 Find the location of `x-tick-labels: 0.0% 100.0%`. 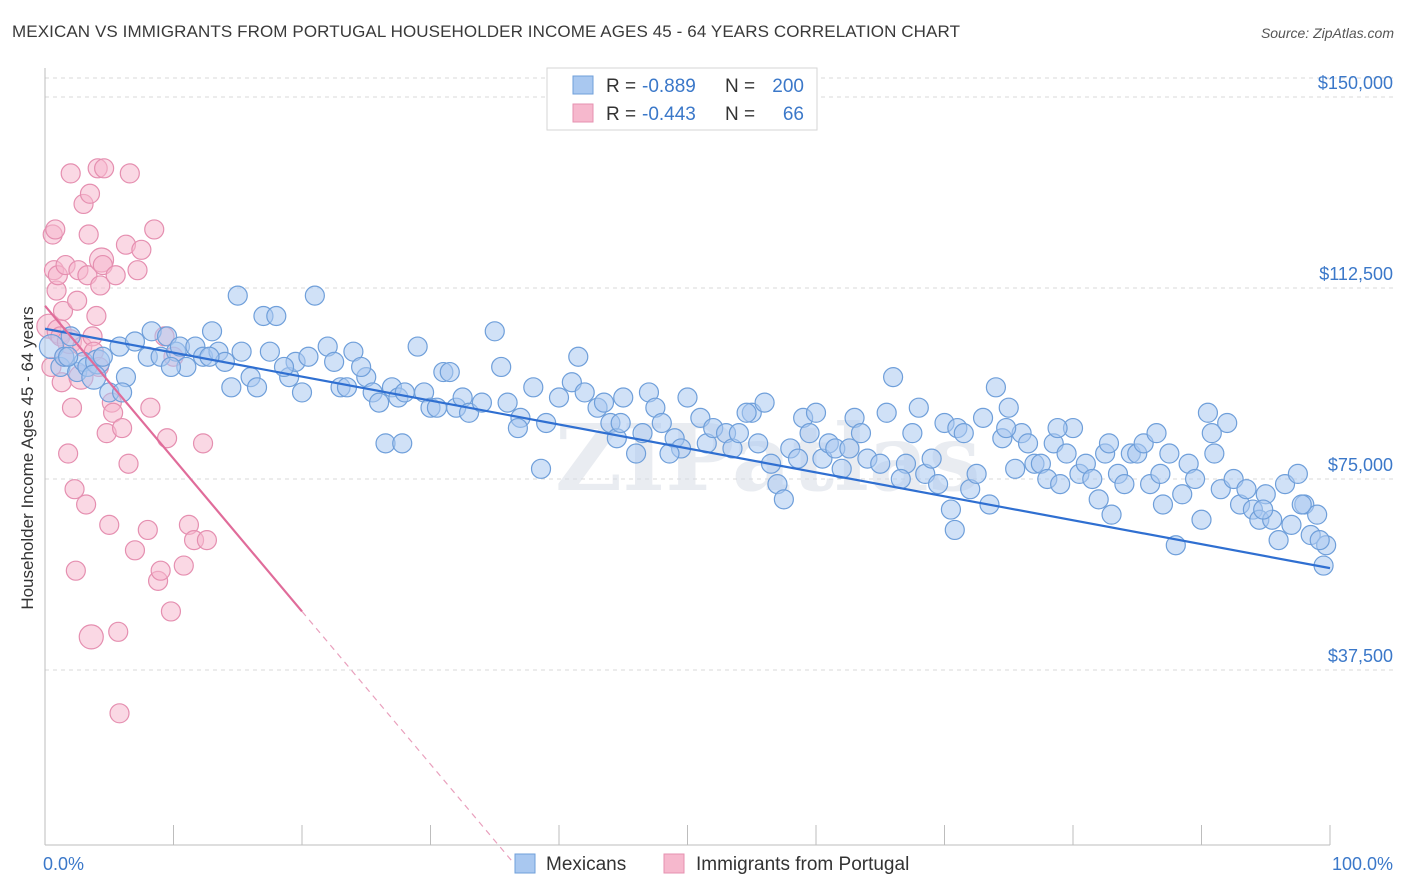

x-tick-labels: 0.0% 100.0% is located at coordinates (718, 864).